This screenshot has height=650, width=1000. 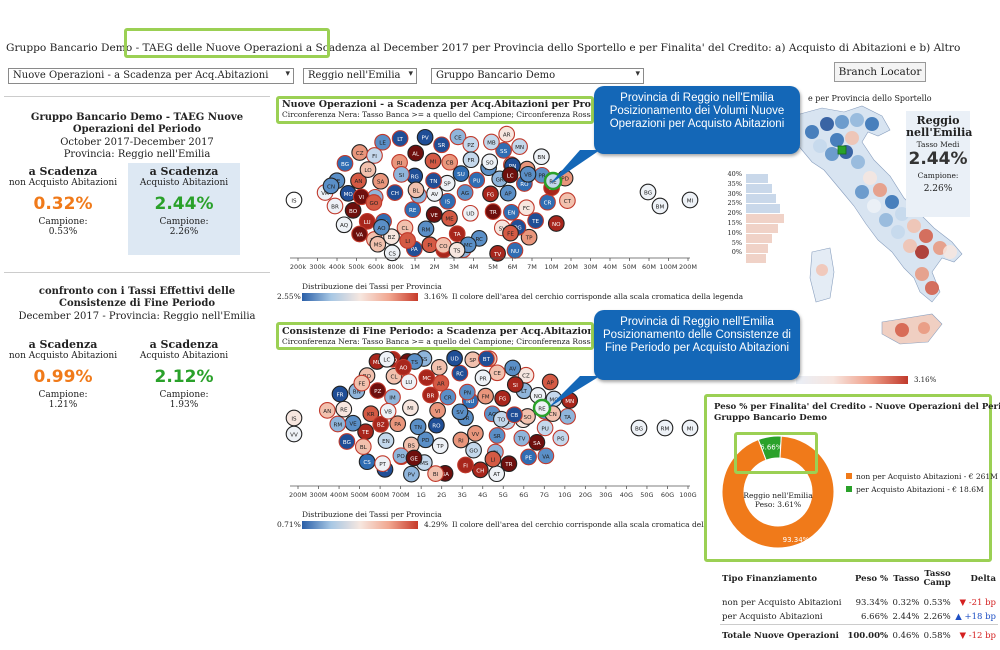 What do you see at coordinates (877, 237) in the screenshot?
I see `italy-map` at bounding box center [877, 237].